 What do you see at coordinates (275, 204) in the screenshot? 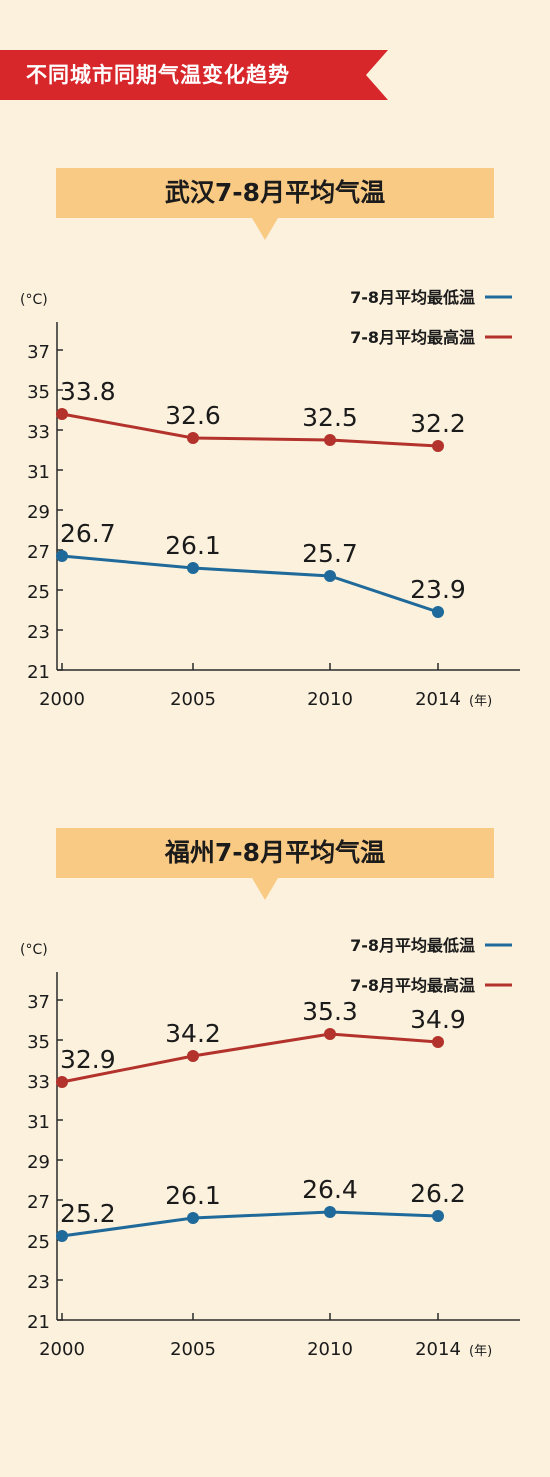
I see `chart-1-title: 武汉7-8月平均气温` at bounding box center [275, 204].